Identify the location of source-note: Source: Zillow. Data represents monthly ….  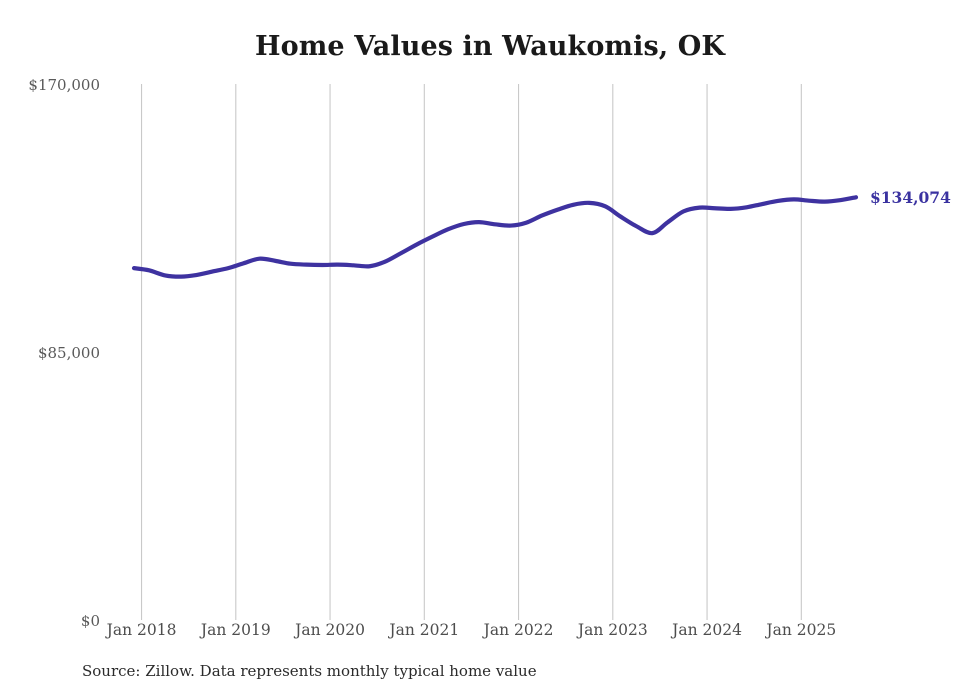
(309, 671).